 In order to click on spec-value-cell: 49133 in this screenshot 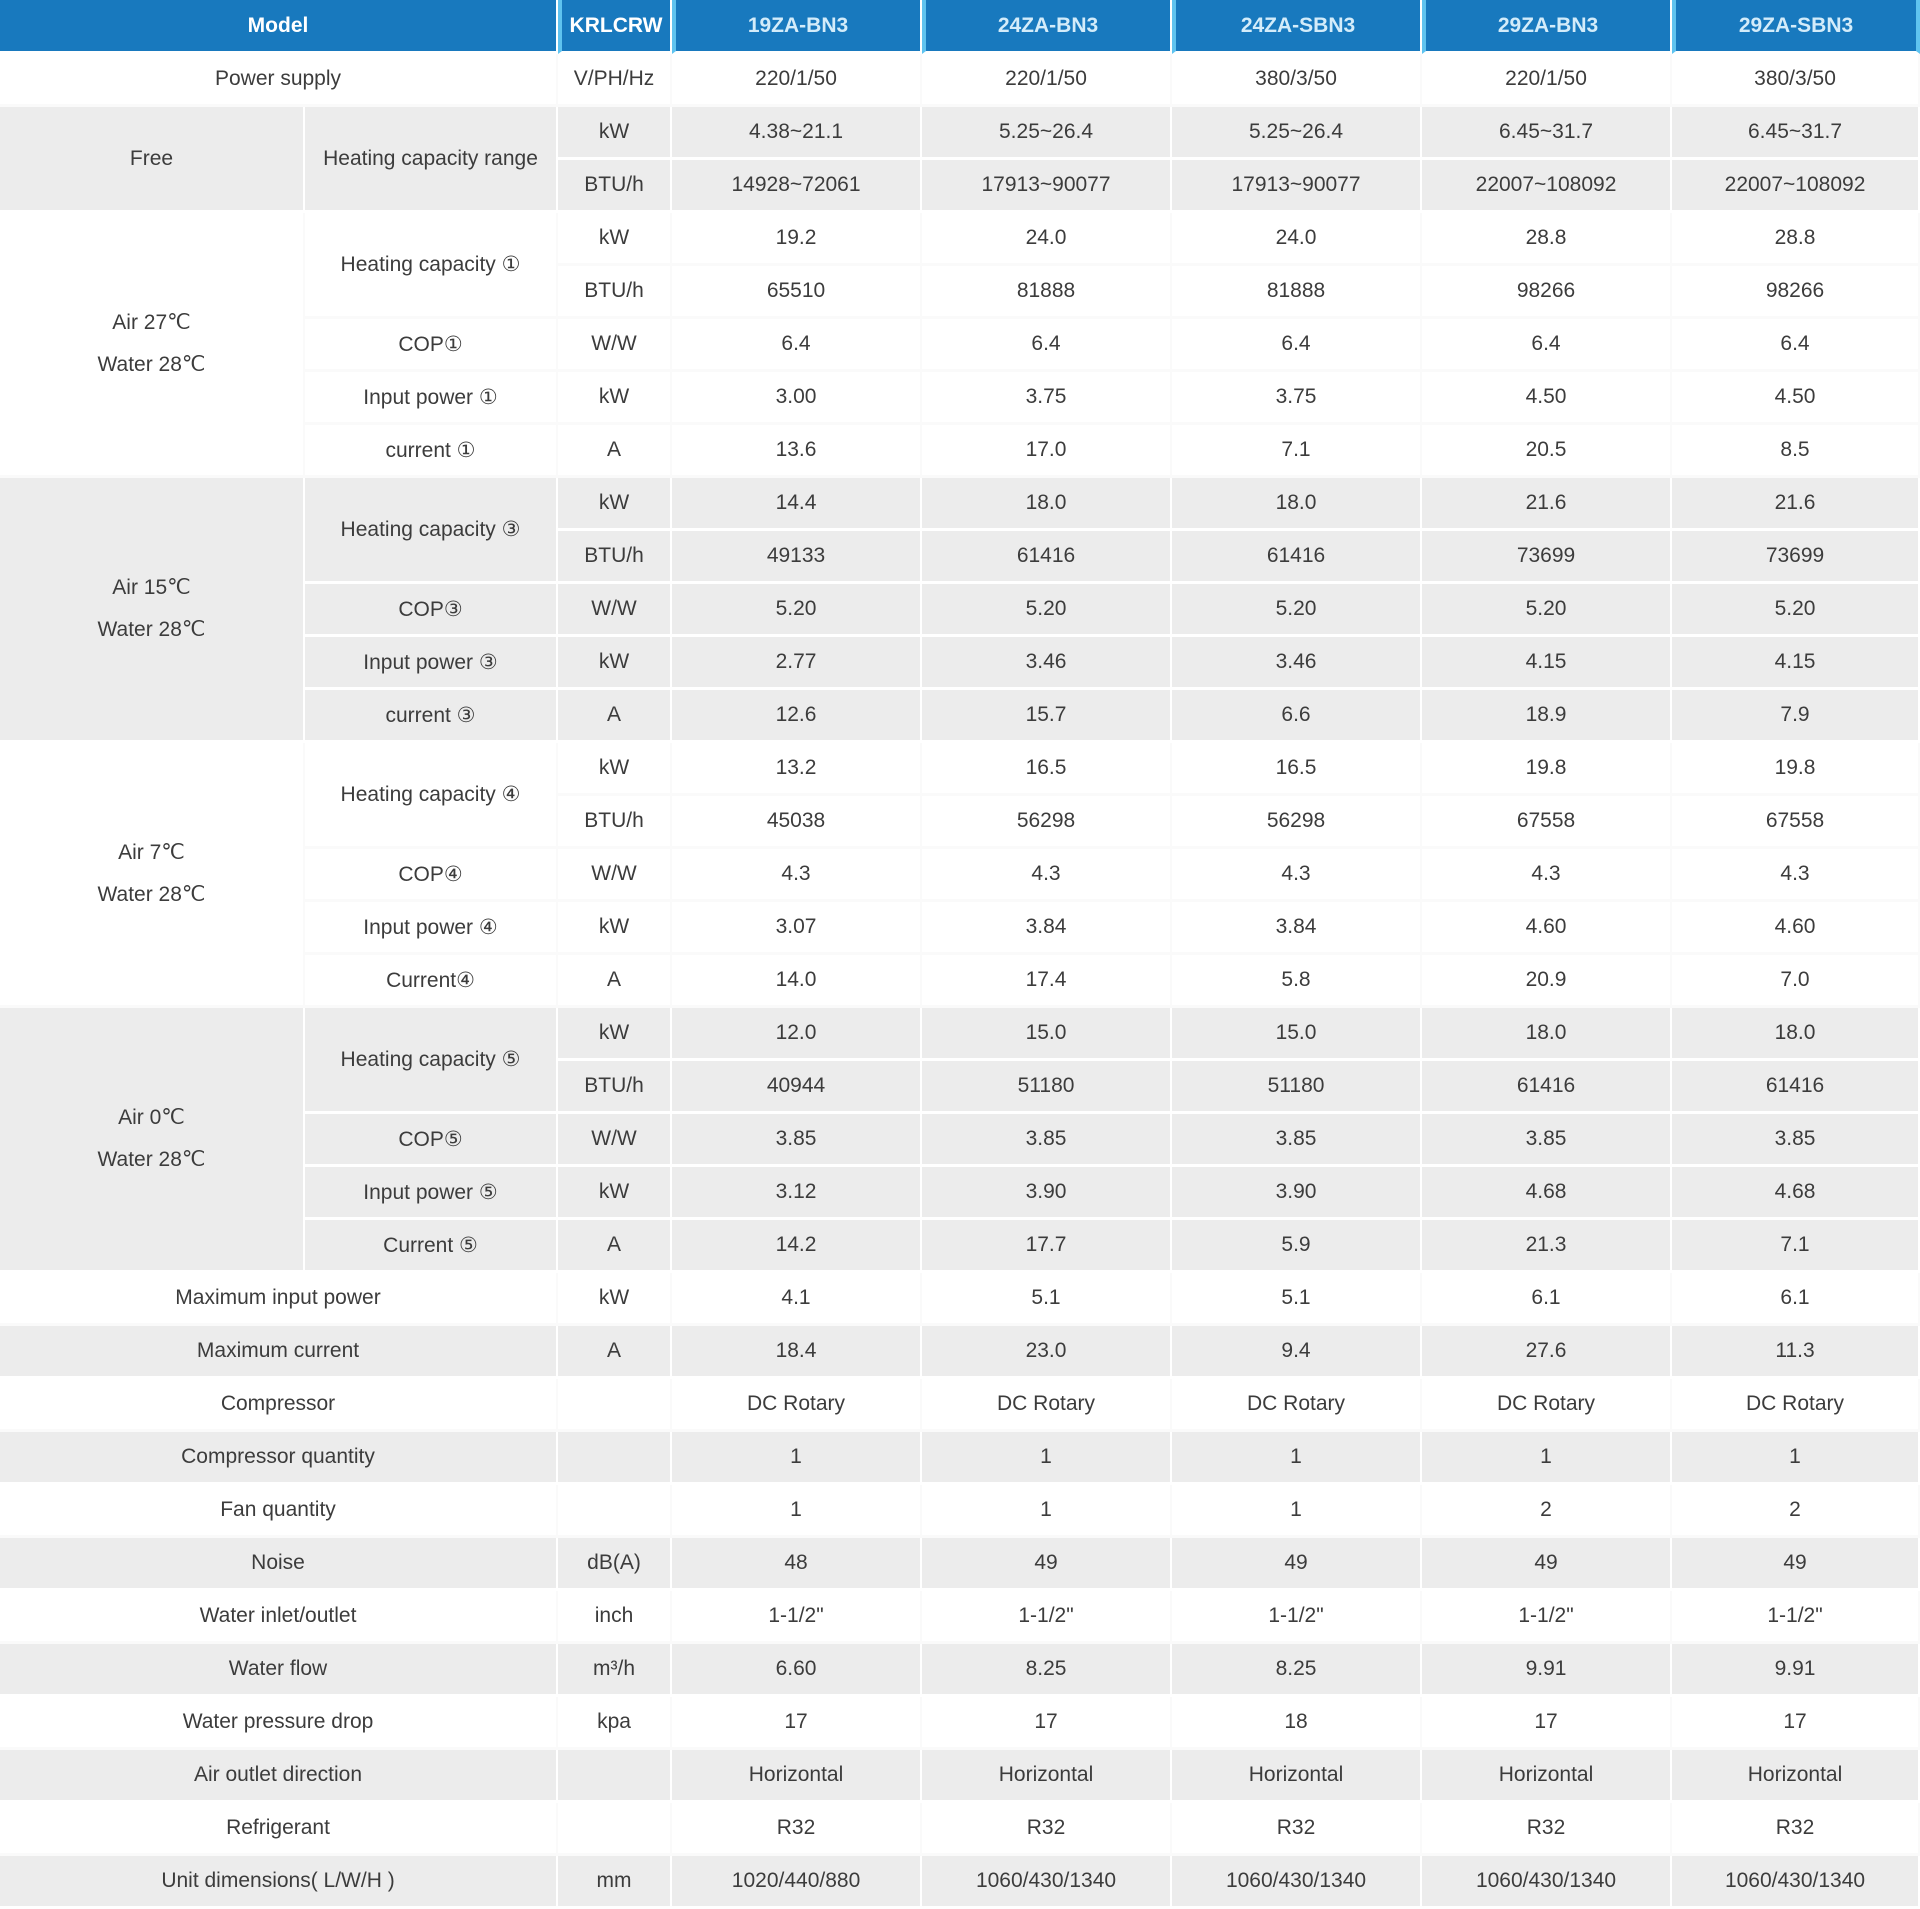, I will do `click(797, 557)`.